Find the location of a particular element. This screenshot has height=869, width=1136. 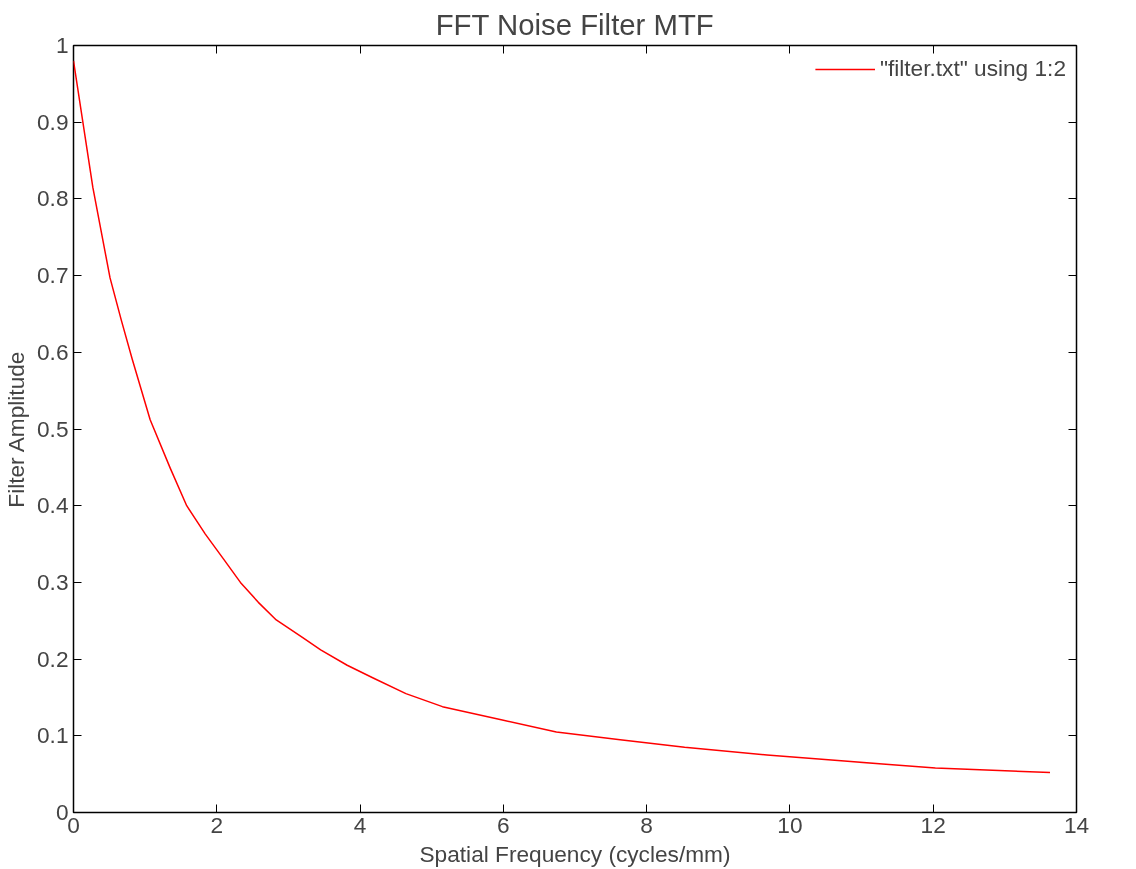

y-tick-label: 0.2 is located at coordinates (53, 658).